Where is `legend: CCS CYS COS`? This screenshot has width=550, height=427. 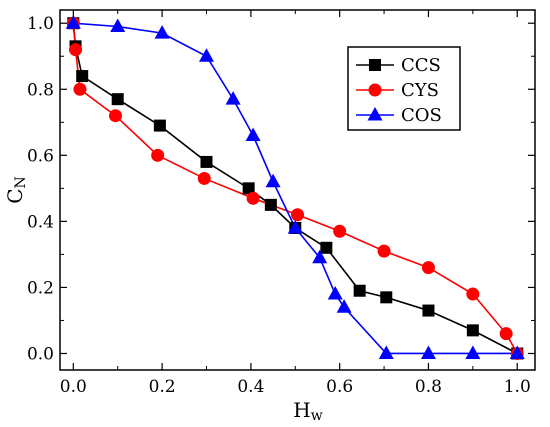
legend: CCS CYS COS is located at coordinates (404, 88).